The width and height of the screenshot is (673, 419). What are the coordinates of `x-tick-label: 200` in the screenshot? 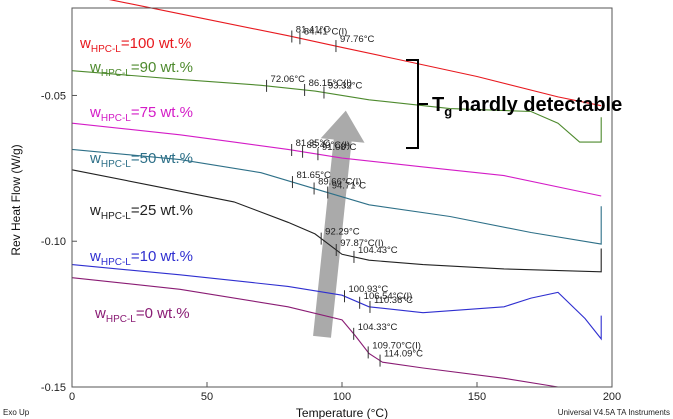 It's located at (612, 397).